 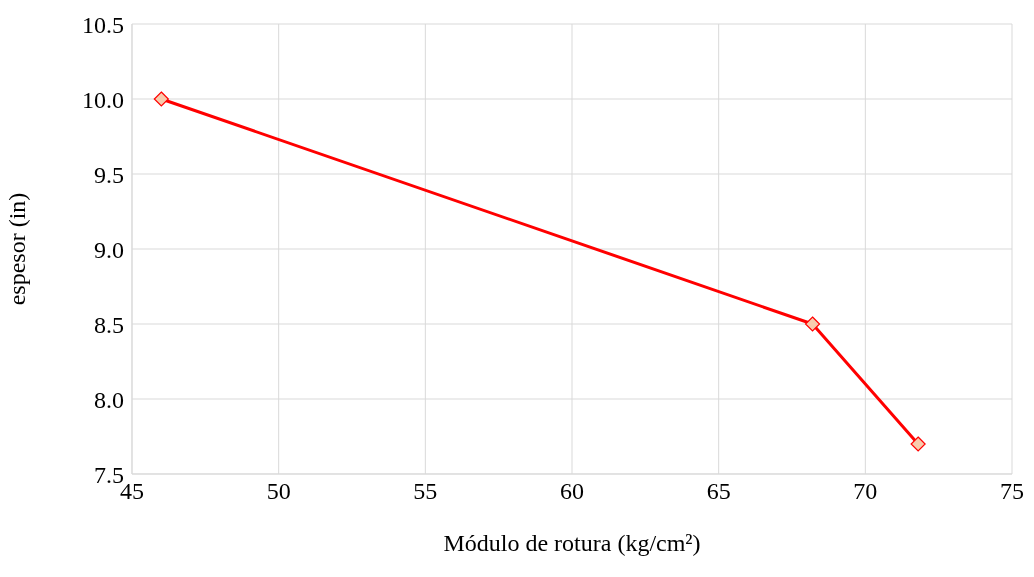 What do you see at coordinates (572, 491) in the screenshot?
I see `x-tick-label: 60` at bounding box center [572, 491].